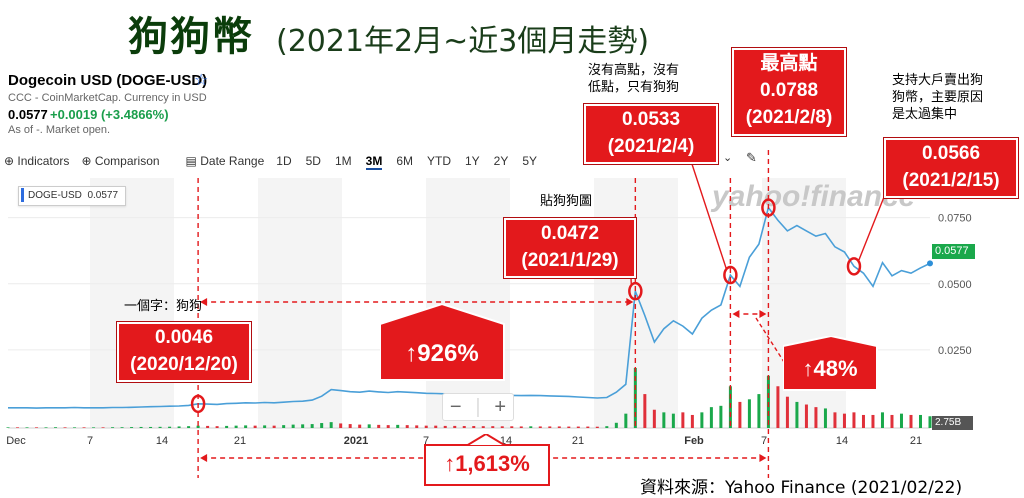 This screenshot has height=498, width=1024. What do you see at coordinates (441, 353) in the screenshot?
I see `change-926-label: ↑926%` at bounding box center [441, 353].